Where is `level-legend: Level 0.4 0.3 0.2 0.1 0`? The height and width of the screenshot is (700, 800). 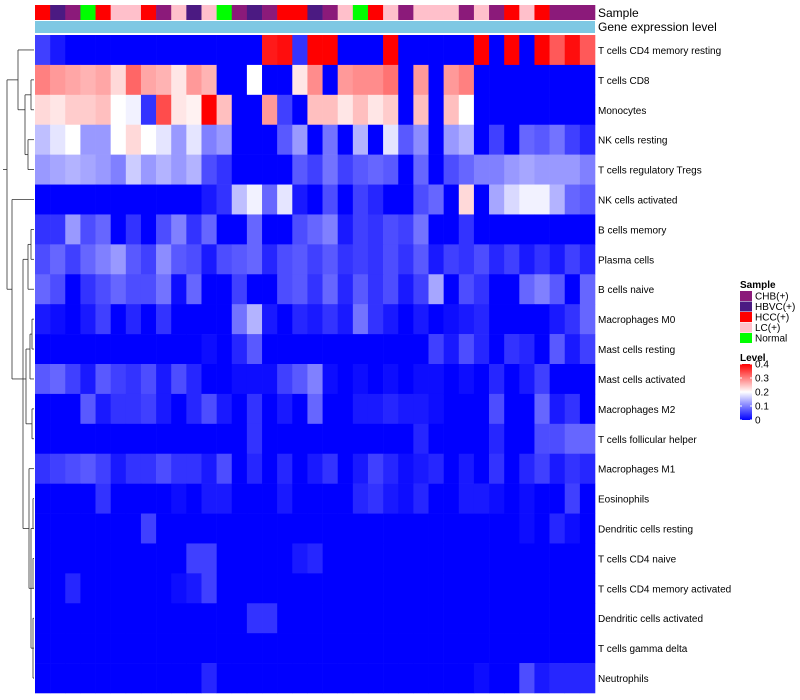 level-legend: Level 0.4 0.3 0.2 0.1 0 is located at coordinates (754, 390).